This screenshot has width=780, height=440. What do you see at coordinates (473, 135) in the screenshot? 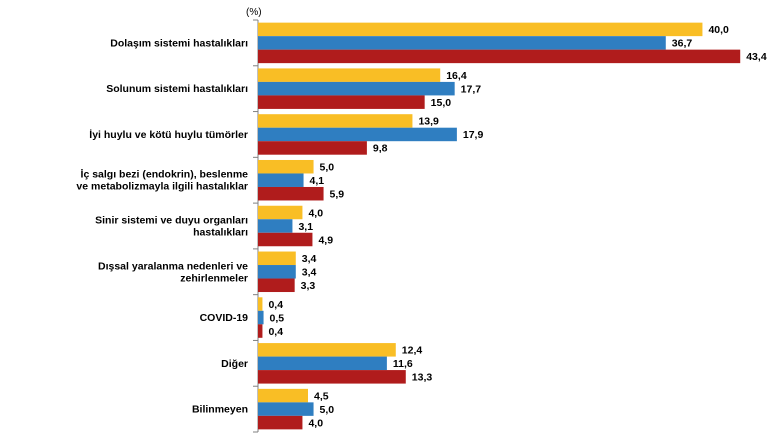
I see `data-label: 17,9` at bounding box center [473, 135].